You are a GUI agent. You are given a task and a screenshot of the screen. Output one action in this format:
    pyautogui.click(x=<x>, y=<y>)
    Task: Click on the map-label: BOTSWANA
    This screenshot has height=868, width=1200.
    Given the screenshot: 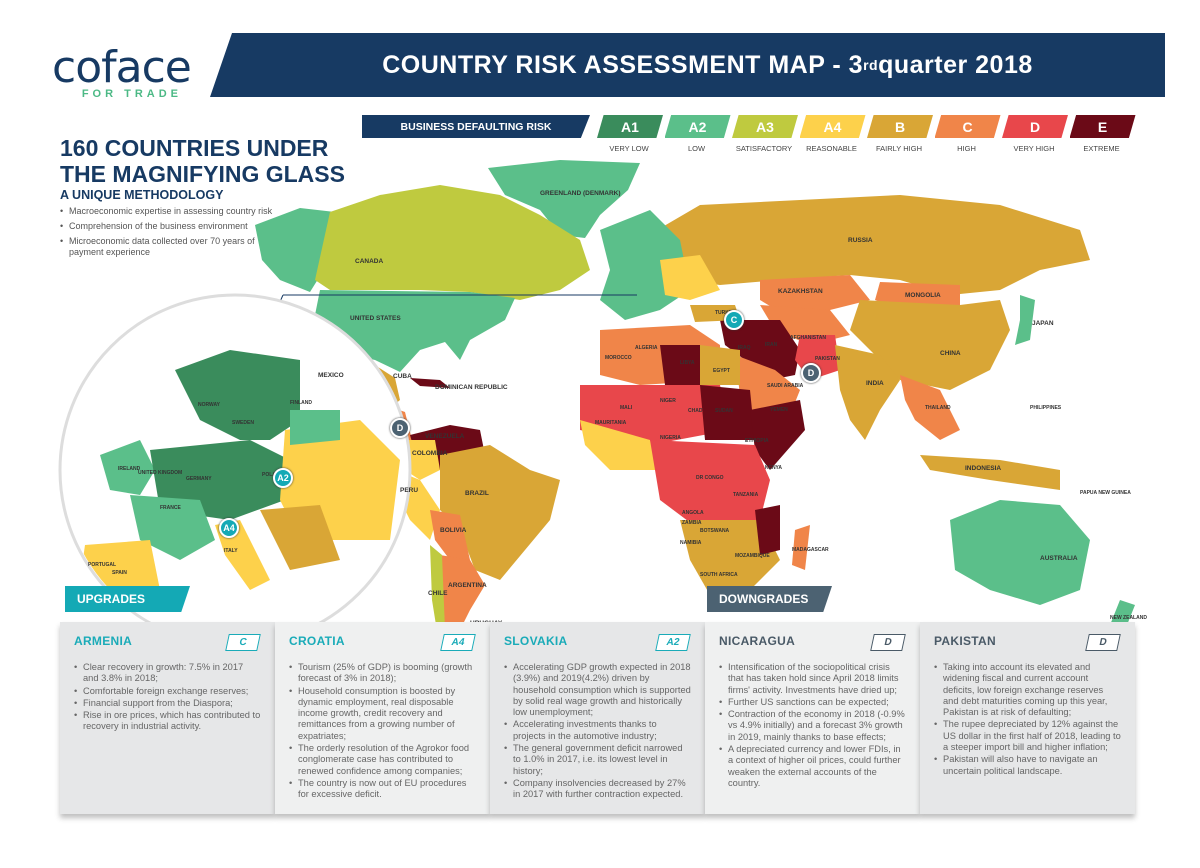 What is the action you would take?
    pyautogui.click(x=715, y=531)
    